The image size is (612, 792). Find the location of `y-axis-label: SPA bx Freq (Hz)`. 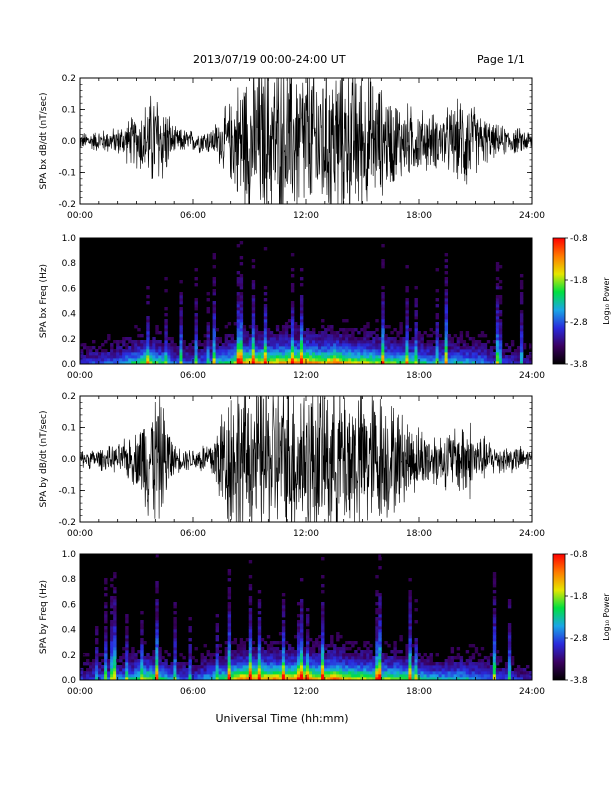

y-axis-label: SPA bx Freq (Hz) is located at coordinates (44, 301).